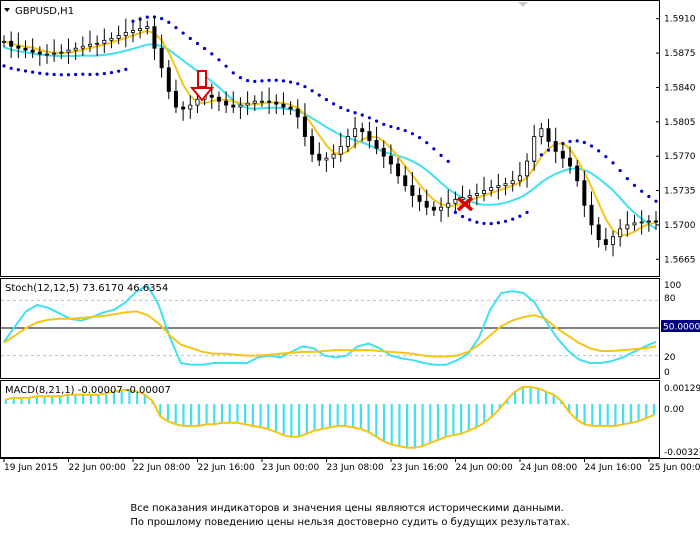  What do you see at coordinates (674, 468) in the screenshot?
I see `time-axis-label: 25 Jun 00:00` at bounding box center [674, 468].